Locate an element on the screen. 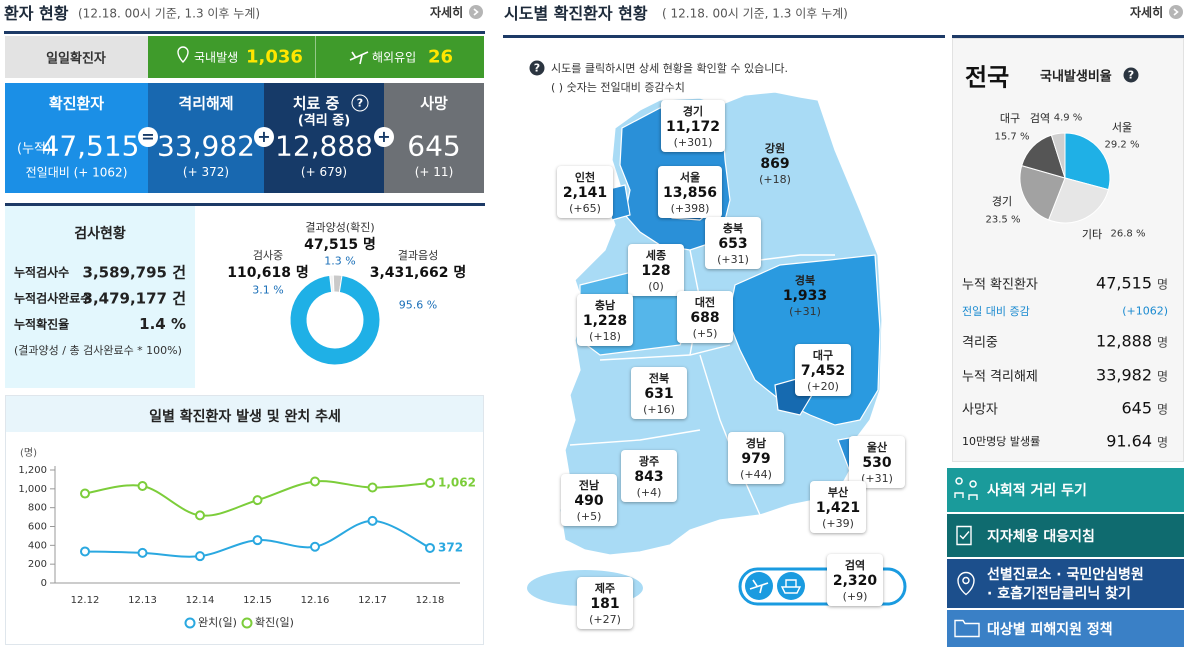 The width and height of the screenshot is (1186, 647). tests-value: 3,589,795 건 is located at coordinates (134, 272).